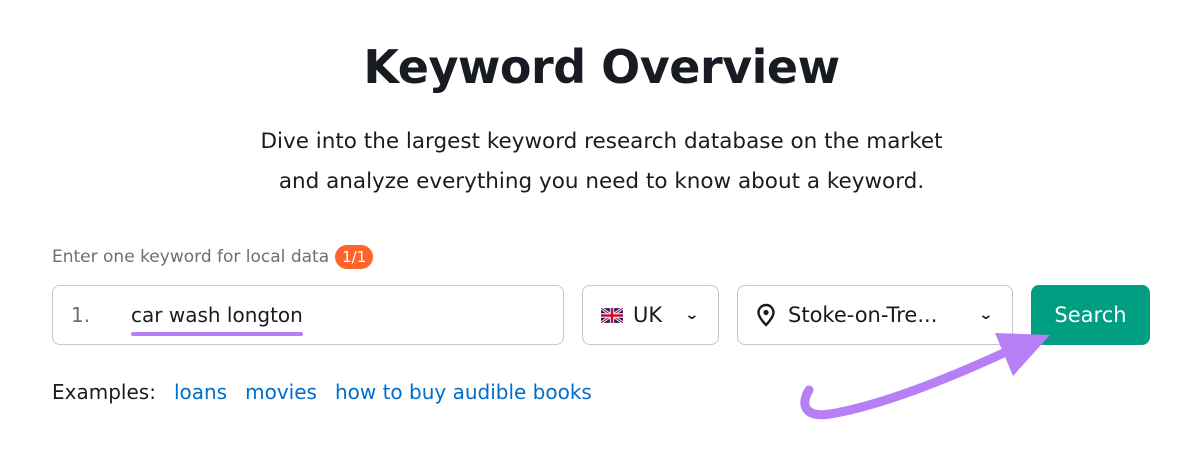 The width and height of the screenshot is (1203, 455). I want to click on keyword-input: 1. car wash longton, so click(308, 315).